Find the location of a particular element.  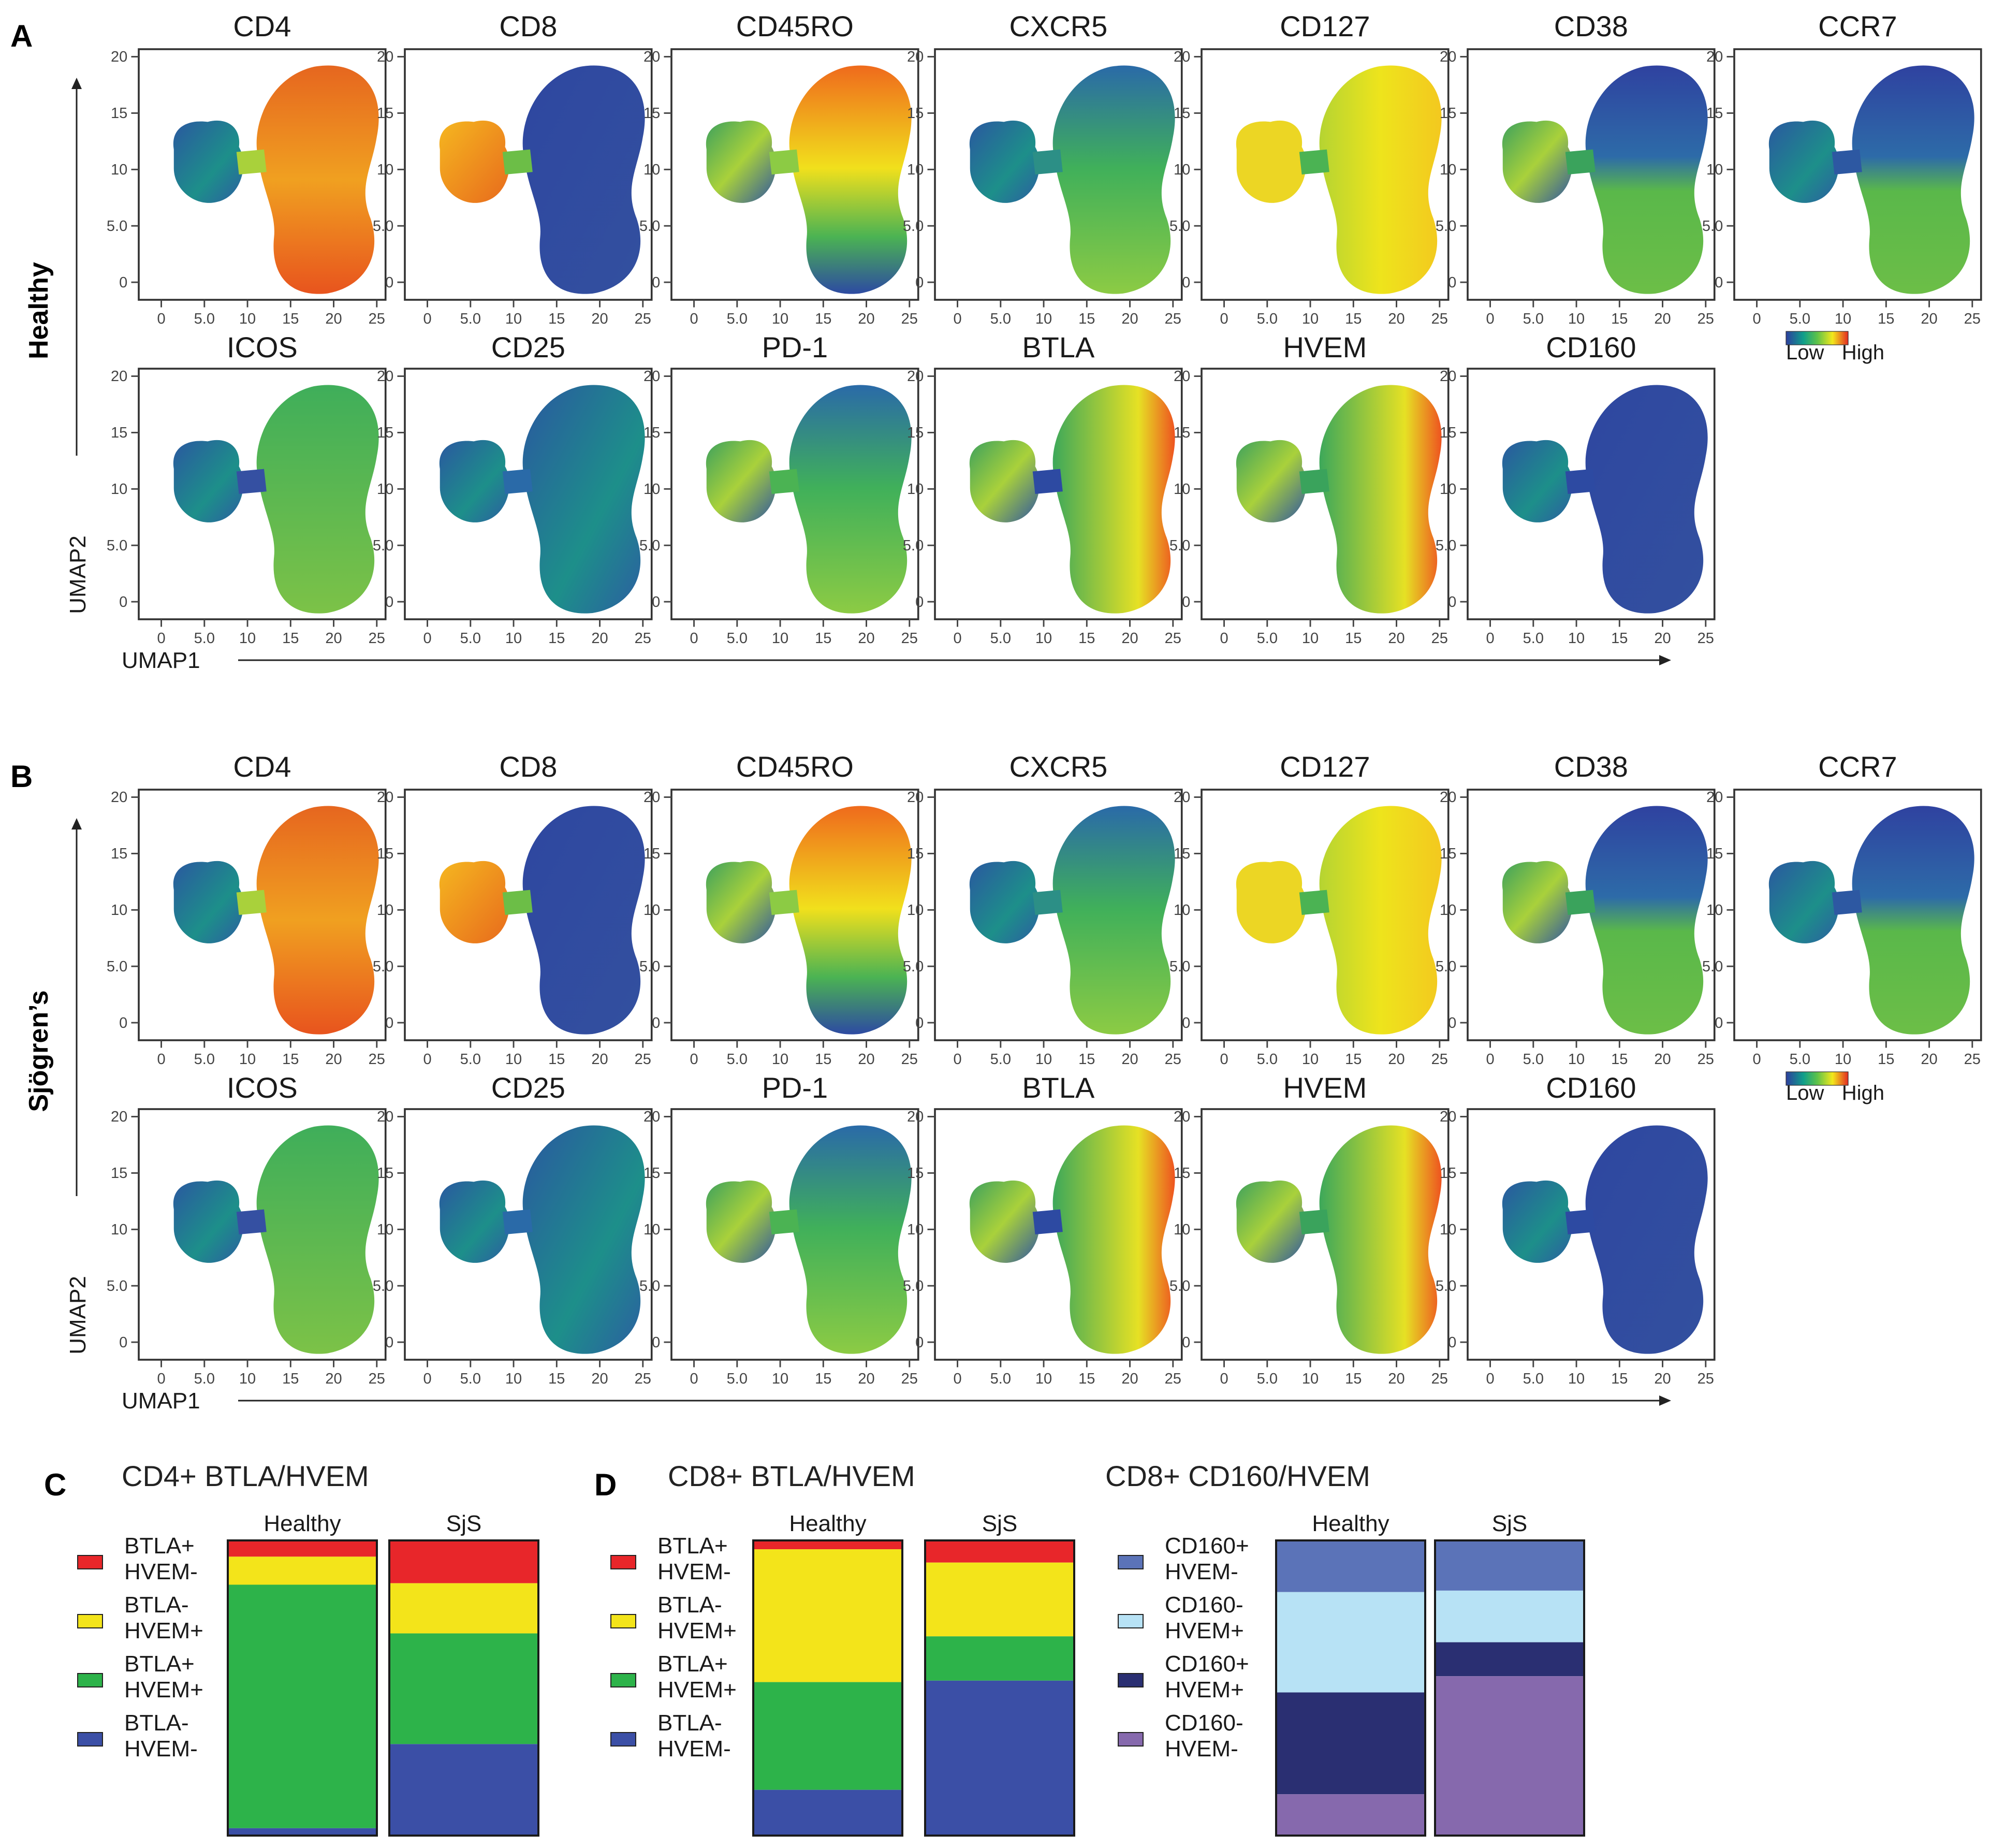

chart-title: CD8+ CD160/HVEM is located at coordinates (1237, 1476).